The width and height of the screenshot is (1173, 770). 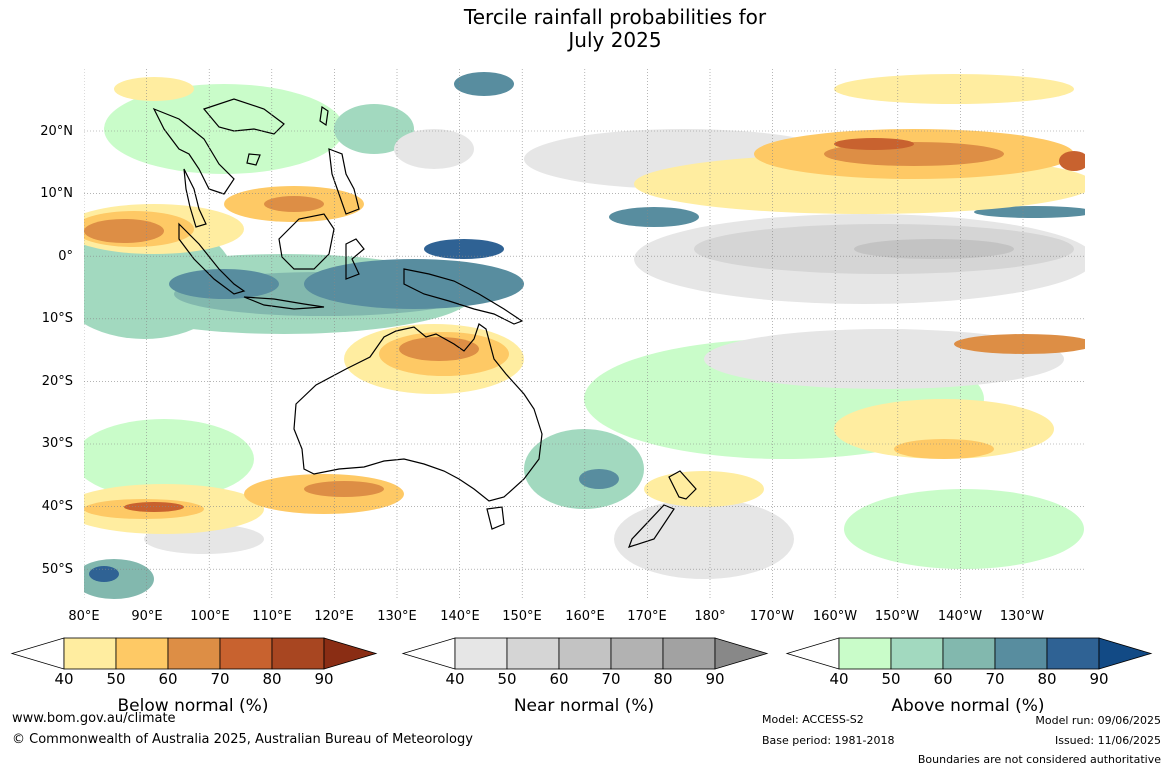 What do you see at coordinates (1098, 720) in the screenshot?
I see `footer-model-run: Model run: 09/06/2025` at bounding box center [1098, 720].